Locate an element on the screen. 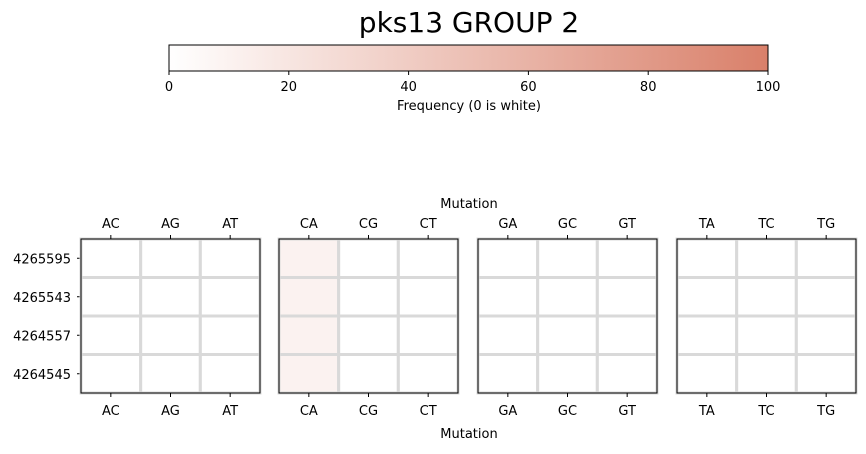 The width and height of the screenshot is (866, 454). colorbar: 0 20 40 60 80 100 Frequency (0 is white) is located at coordinates (473, 79).